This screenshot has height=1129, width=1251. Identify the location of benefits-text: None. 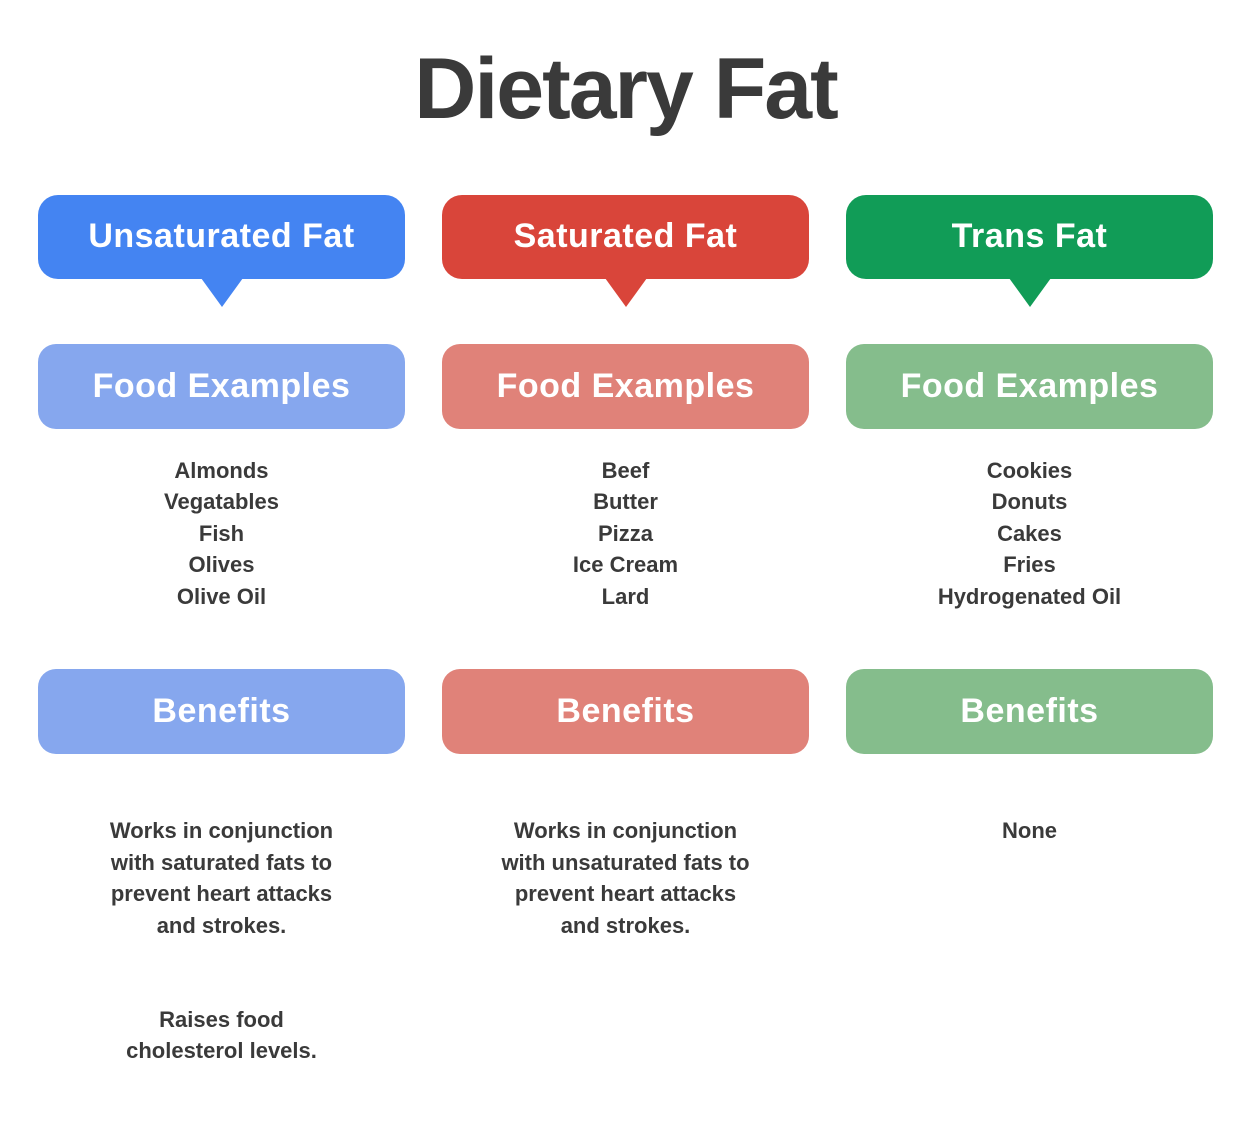
(1029, 847).